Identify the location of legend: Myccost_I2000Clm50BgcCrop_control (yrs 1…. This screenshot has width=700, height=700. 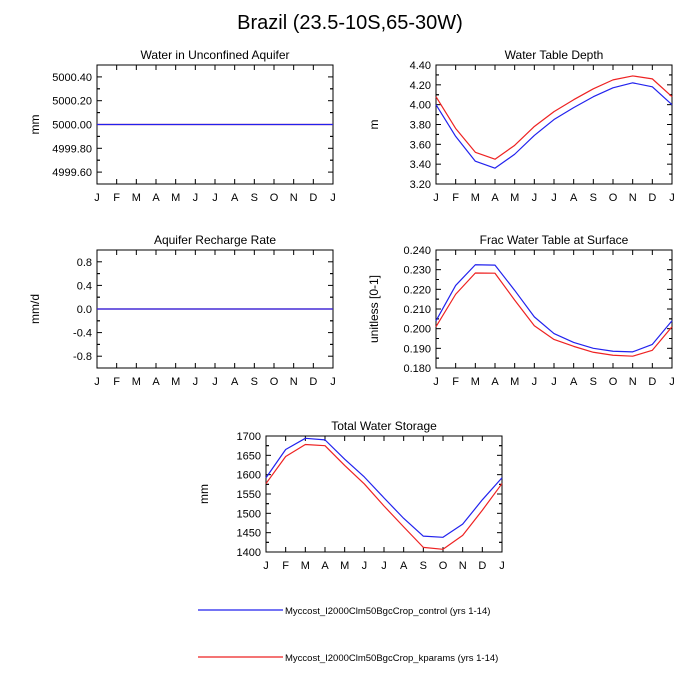
(348, 635).